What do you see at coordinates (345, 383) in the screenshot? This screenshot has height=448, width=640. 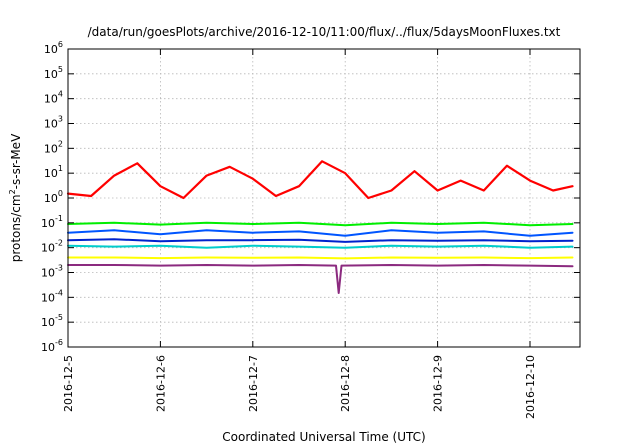 I see `x-tick-label: 2016-12-8` at bounding box center [345, 383].